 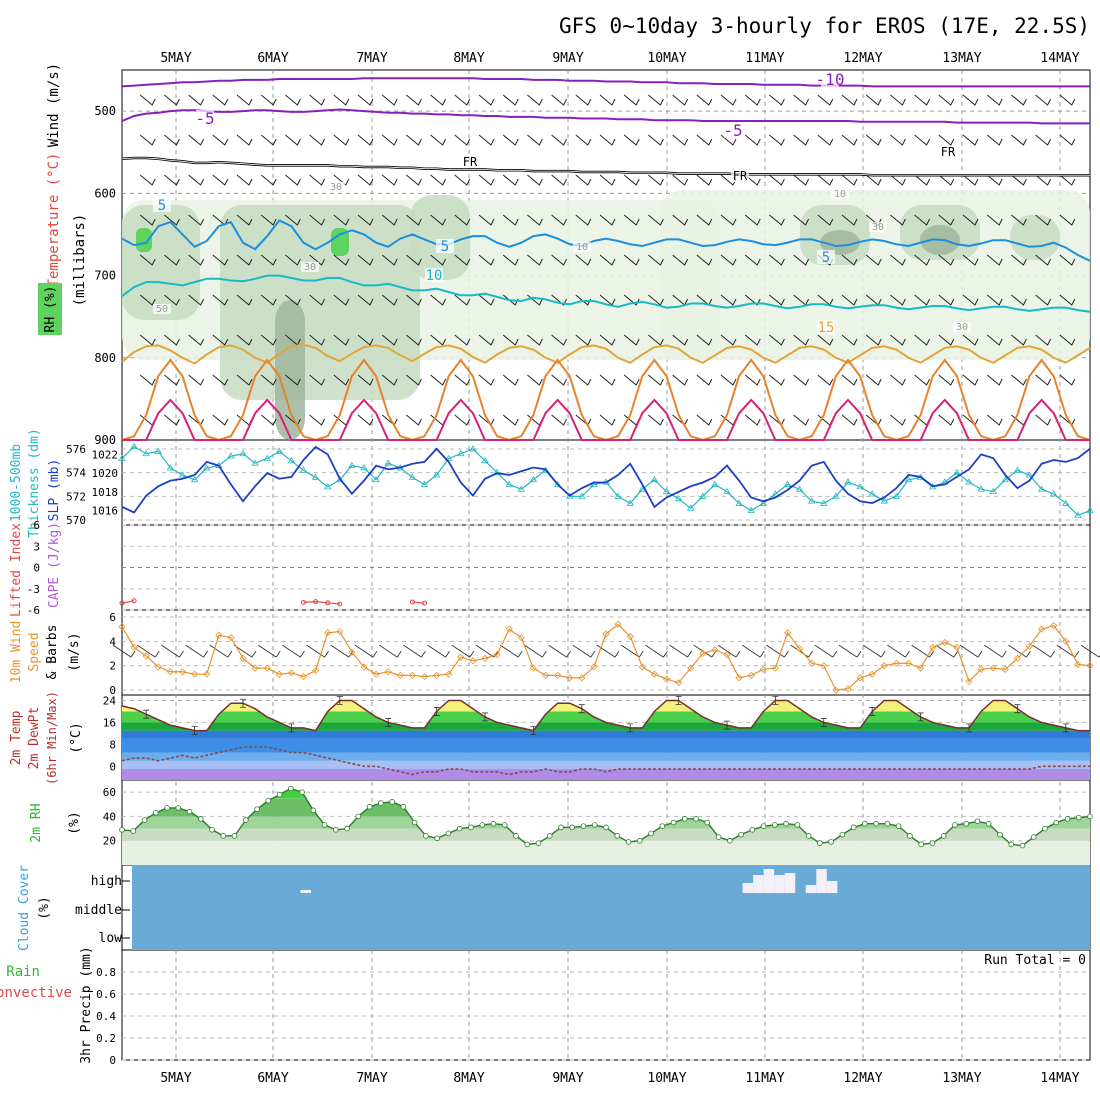 I want to click on pressure-tick: 900, so click(x=105, y=440).